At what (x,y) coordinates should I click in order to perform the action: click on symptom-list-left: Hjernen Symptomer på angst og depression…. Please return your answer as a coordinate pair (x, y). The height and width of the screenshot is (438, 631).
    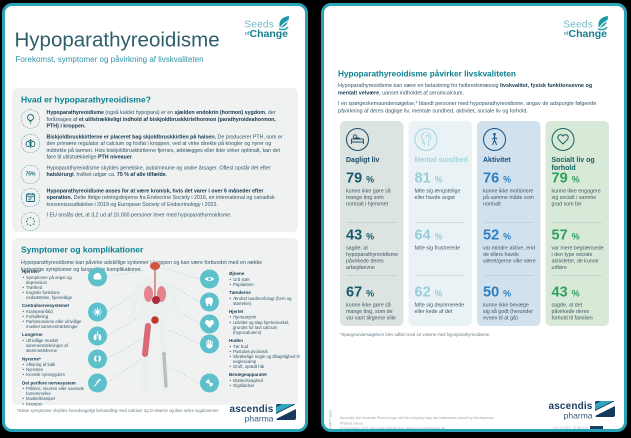
    Looking at the image, I should click on (53, 339).